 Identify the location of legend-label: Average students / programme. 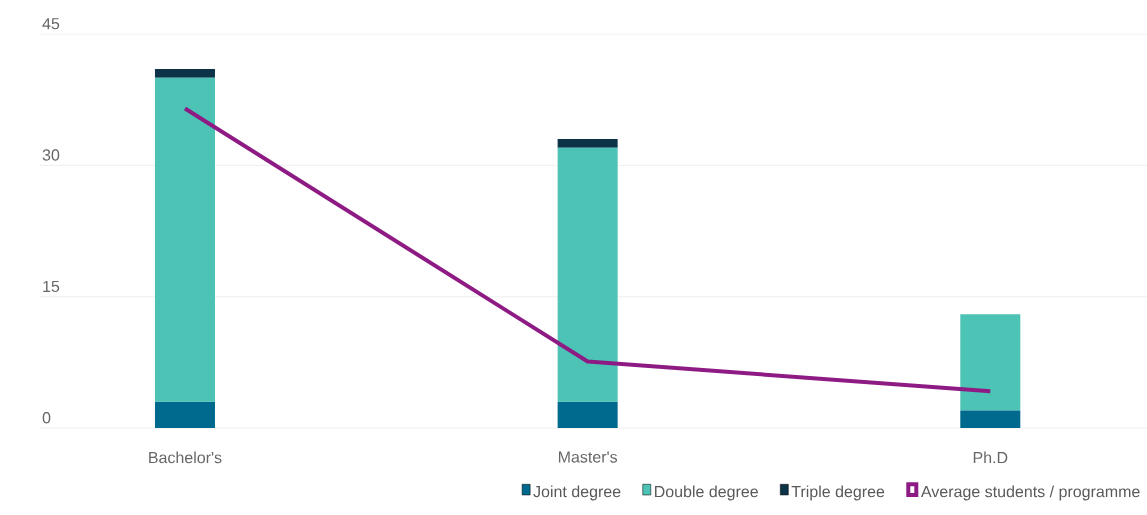
(1030, 493).